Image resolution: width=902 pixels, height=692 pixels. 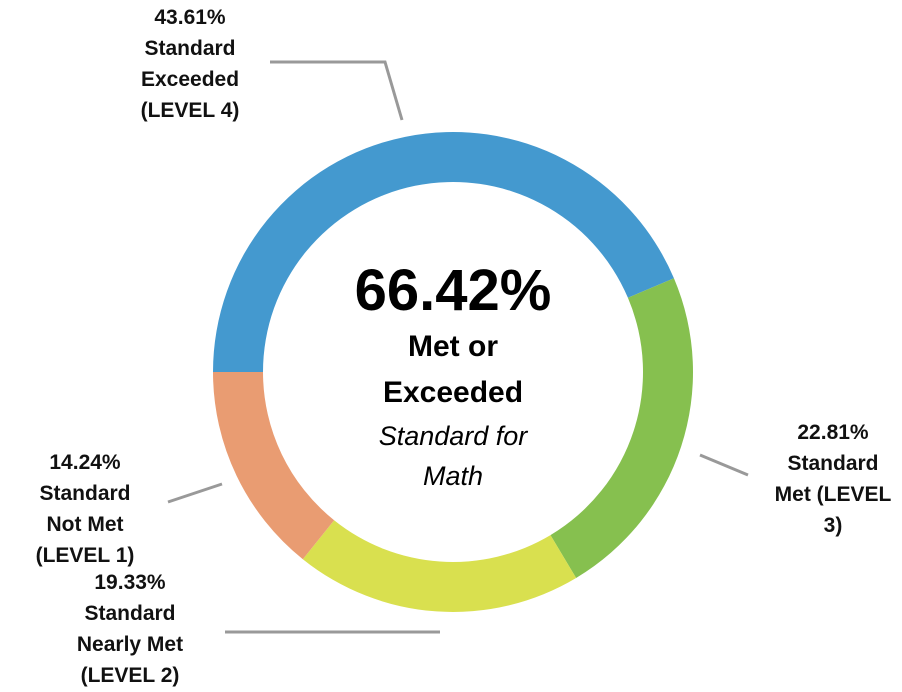 What do you see at coordinates (453, 290) in the screenshot?
I see `center-value: 66.42%` at bounding box center [453, 290].